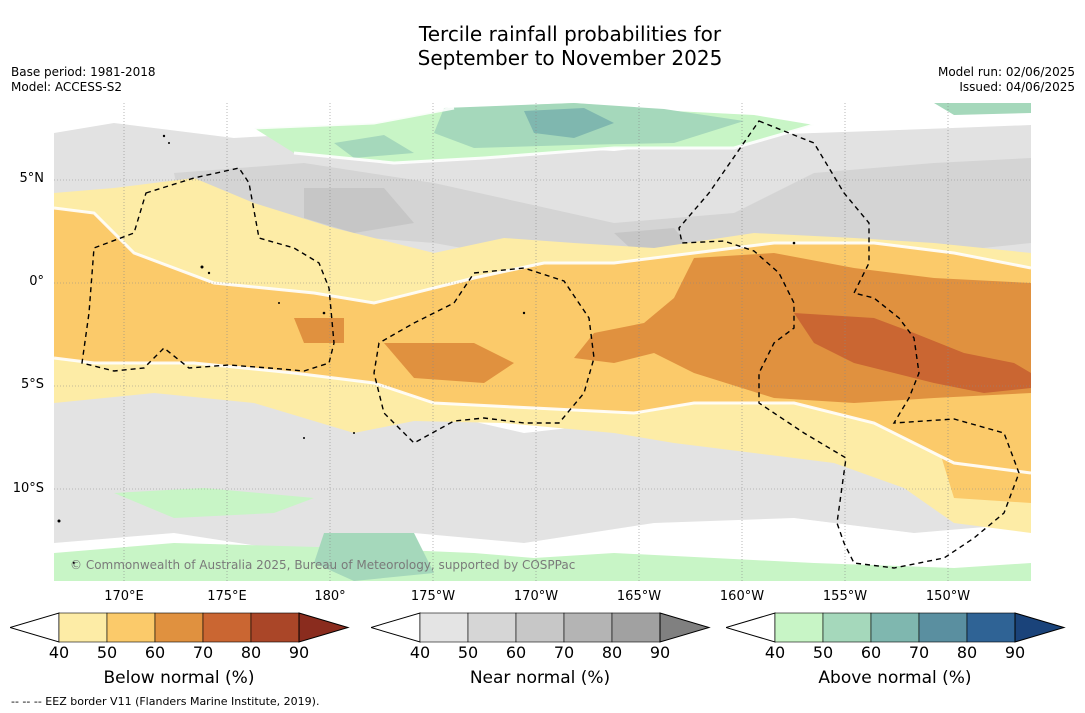 The width and height of the screenshot is (1085, 713). Describe the element at coordinates (124, 596) in the screenshot. I see `lon-tick-170e: 170°E` at that location.